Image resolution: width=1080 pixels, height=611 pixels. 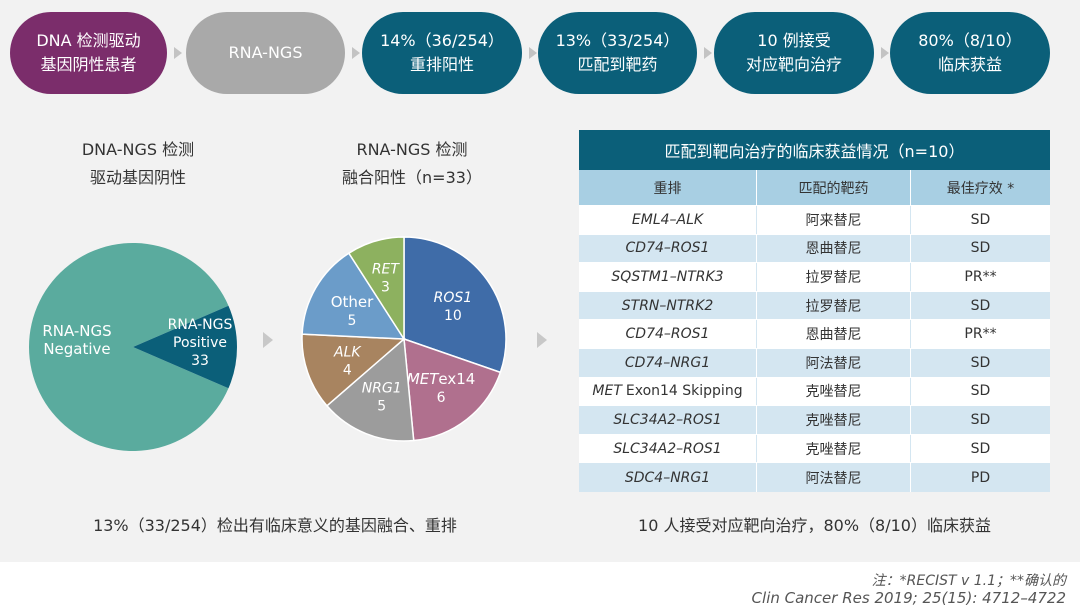 I want to click on fusion-name: SDC4–NRG1, so click(x=667, y=477).